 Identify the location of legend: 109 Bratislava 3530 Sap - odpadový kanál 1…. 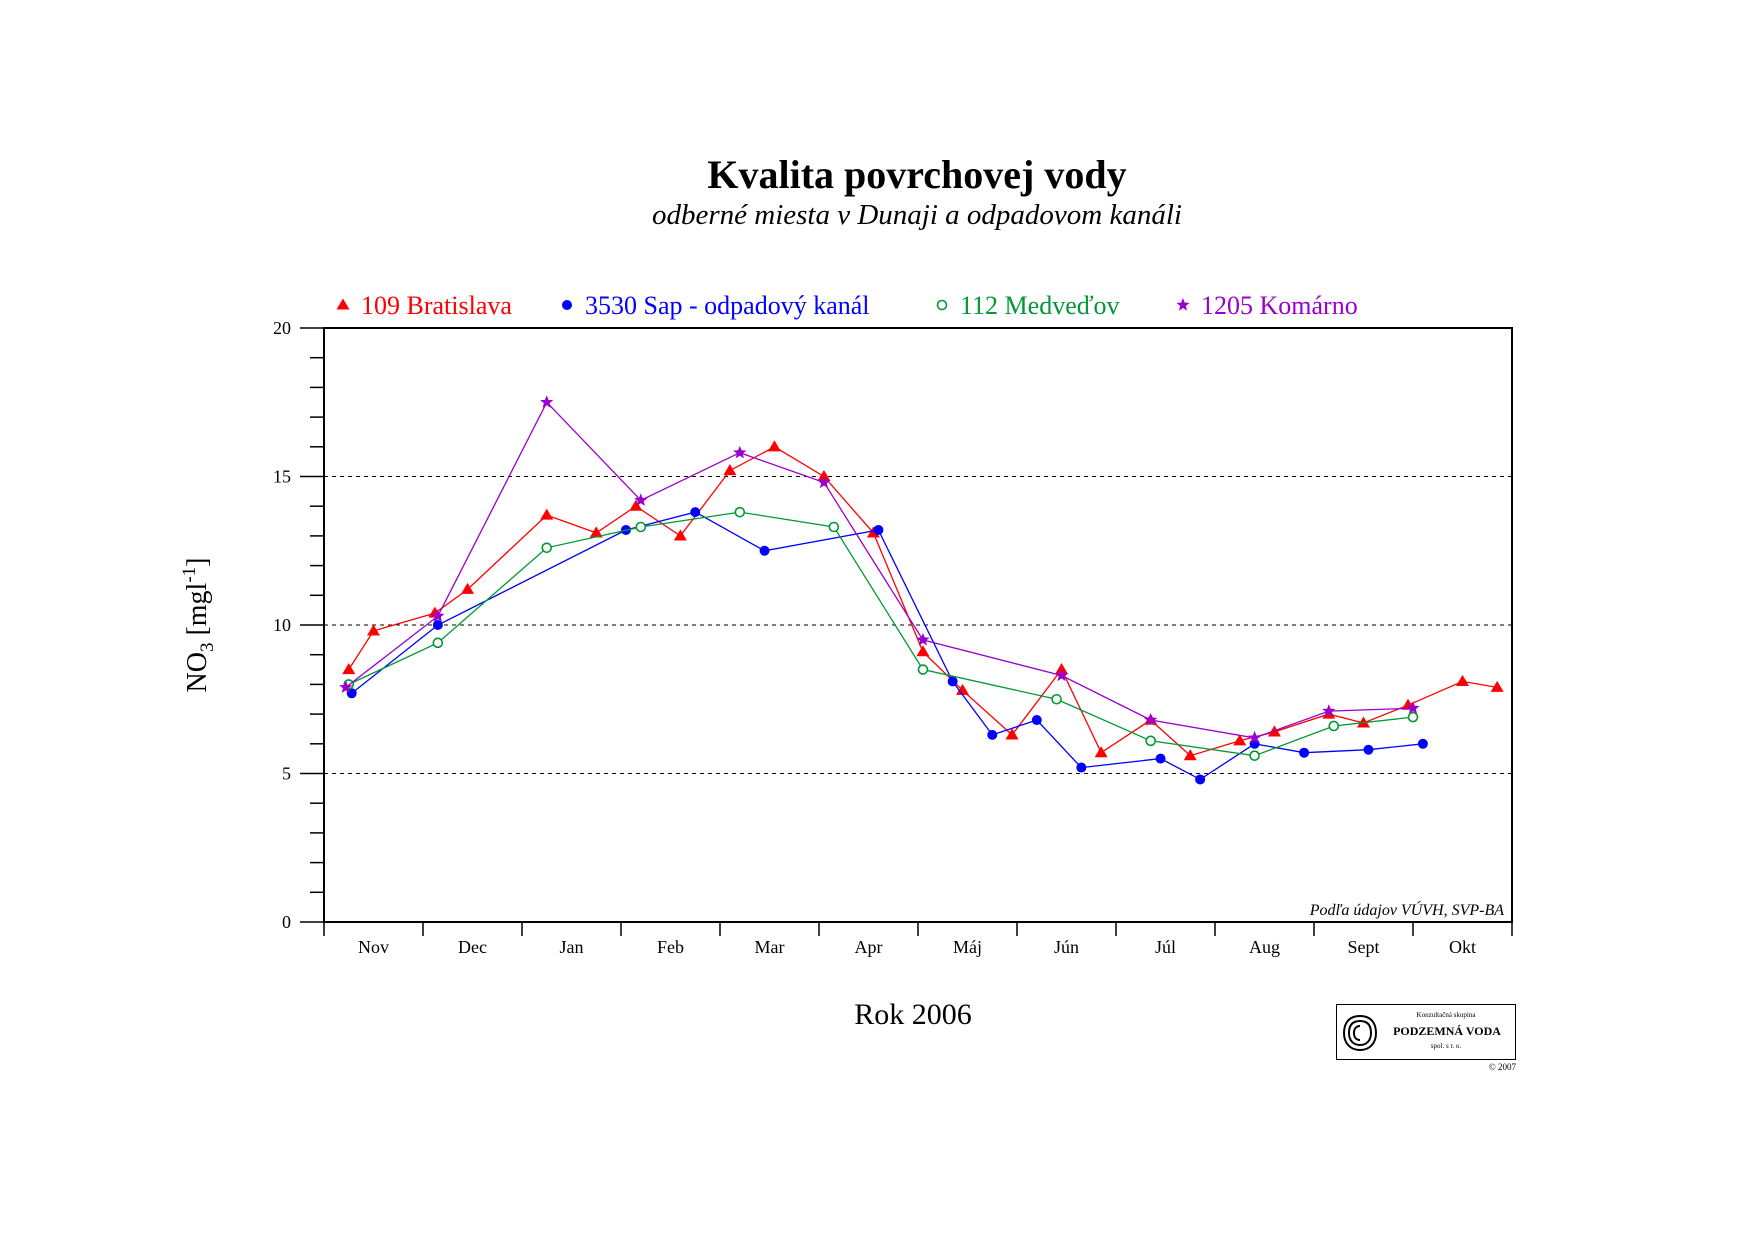
(847, 305).